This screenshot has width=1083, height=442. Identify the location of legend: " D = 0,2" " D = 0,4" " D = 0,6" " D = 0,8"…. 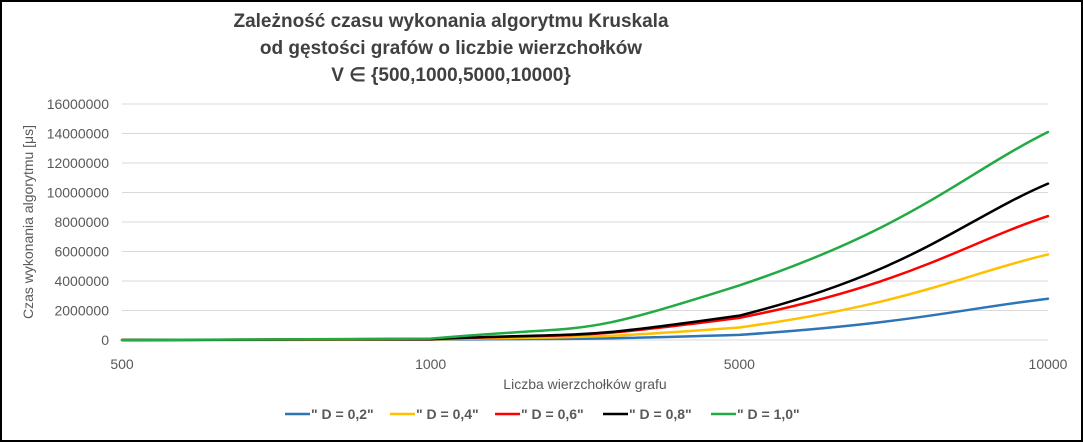
(542, 414).